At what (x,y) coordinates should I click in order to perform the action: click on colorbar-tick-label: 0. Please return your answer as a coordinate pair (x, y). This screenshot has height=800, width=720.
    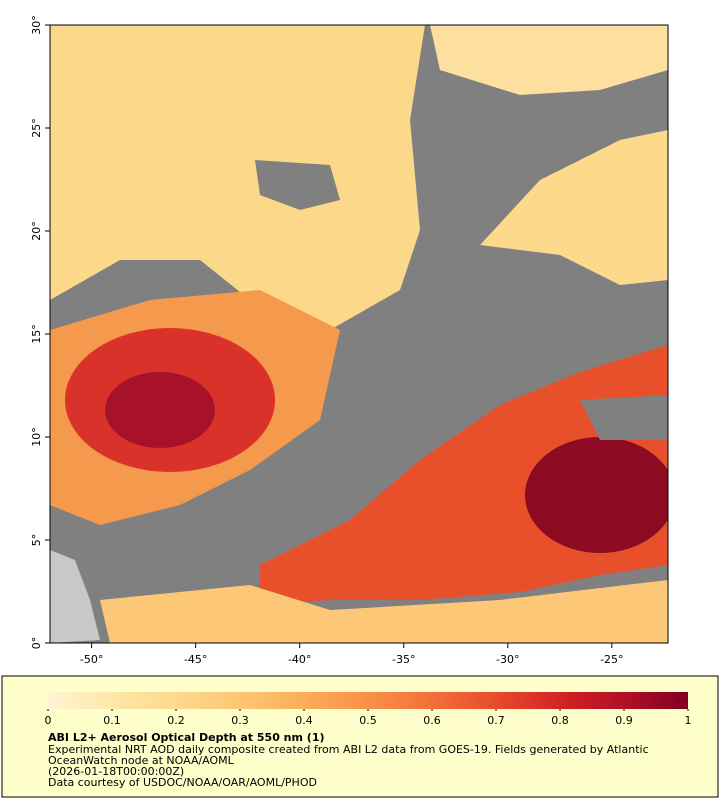
    Looking at the image, I should click on (48, 720).